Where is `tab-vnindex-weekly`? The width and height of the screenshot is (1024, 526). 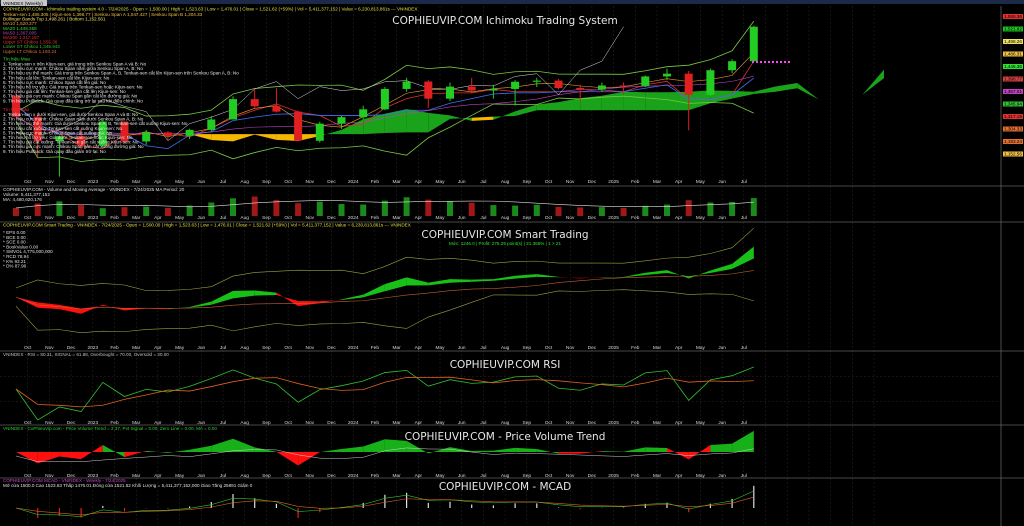 tab-vnindex-weekly is located at coordinates (24, 3).